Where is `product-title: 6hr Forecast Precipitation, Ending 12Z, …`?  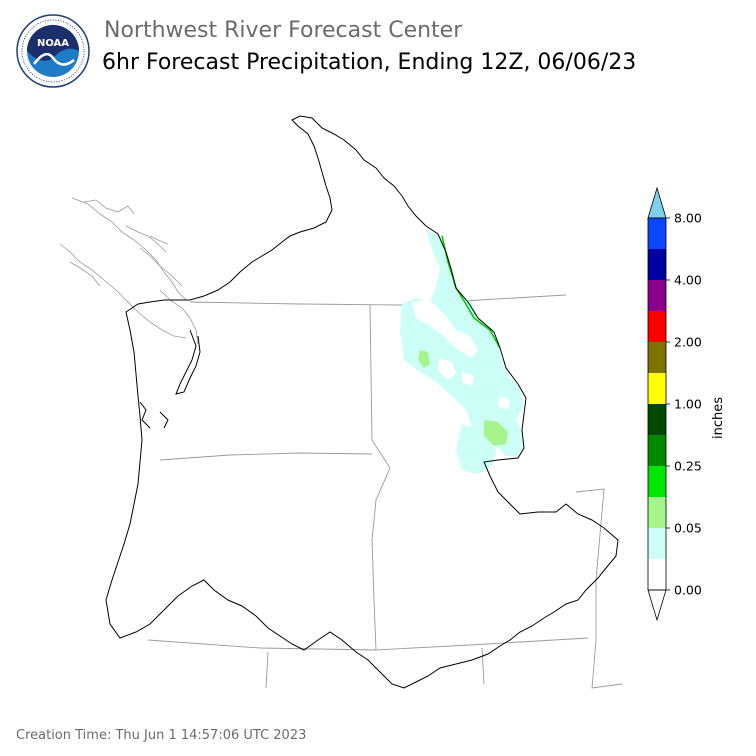 product-title: 6hr Forecast Precipitation, Ending 12Z, … is located at coordinates (369, 62).